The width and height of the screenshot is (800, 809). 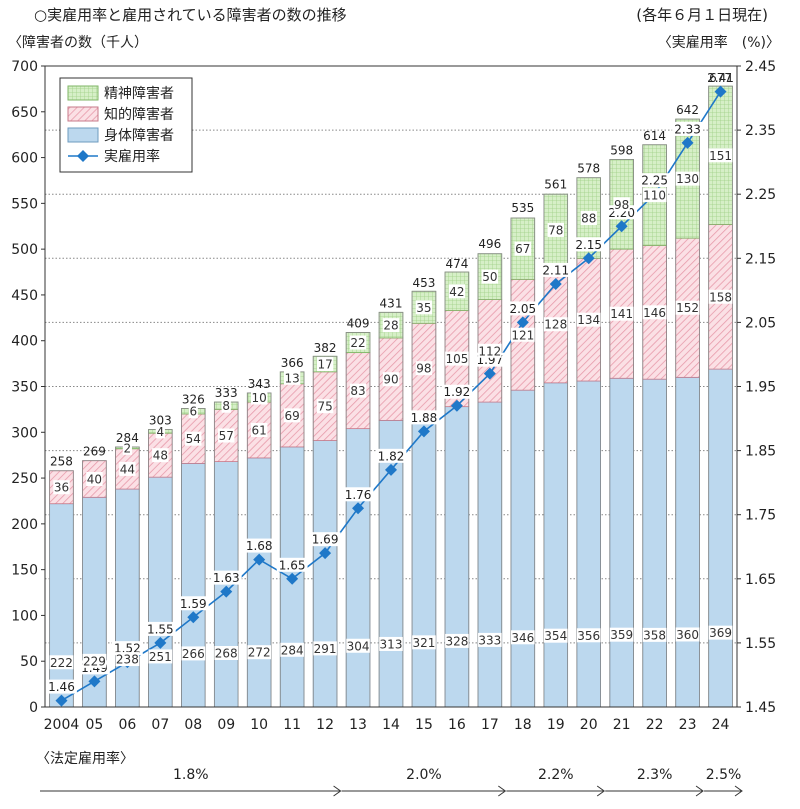 I want to click on x-tick-label: 20, so click(x=589, y=725).